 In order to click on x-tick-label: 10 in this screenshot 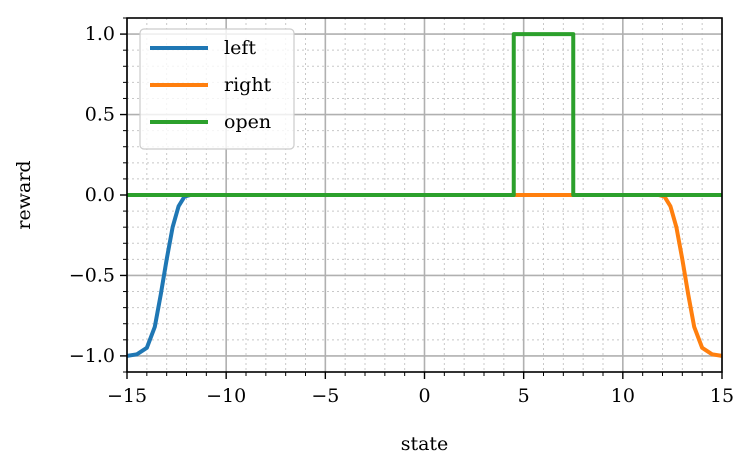, I will do `click(623, 396)`.